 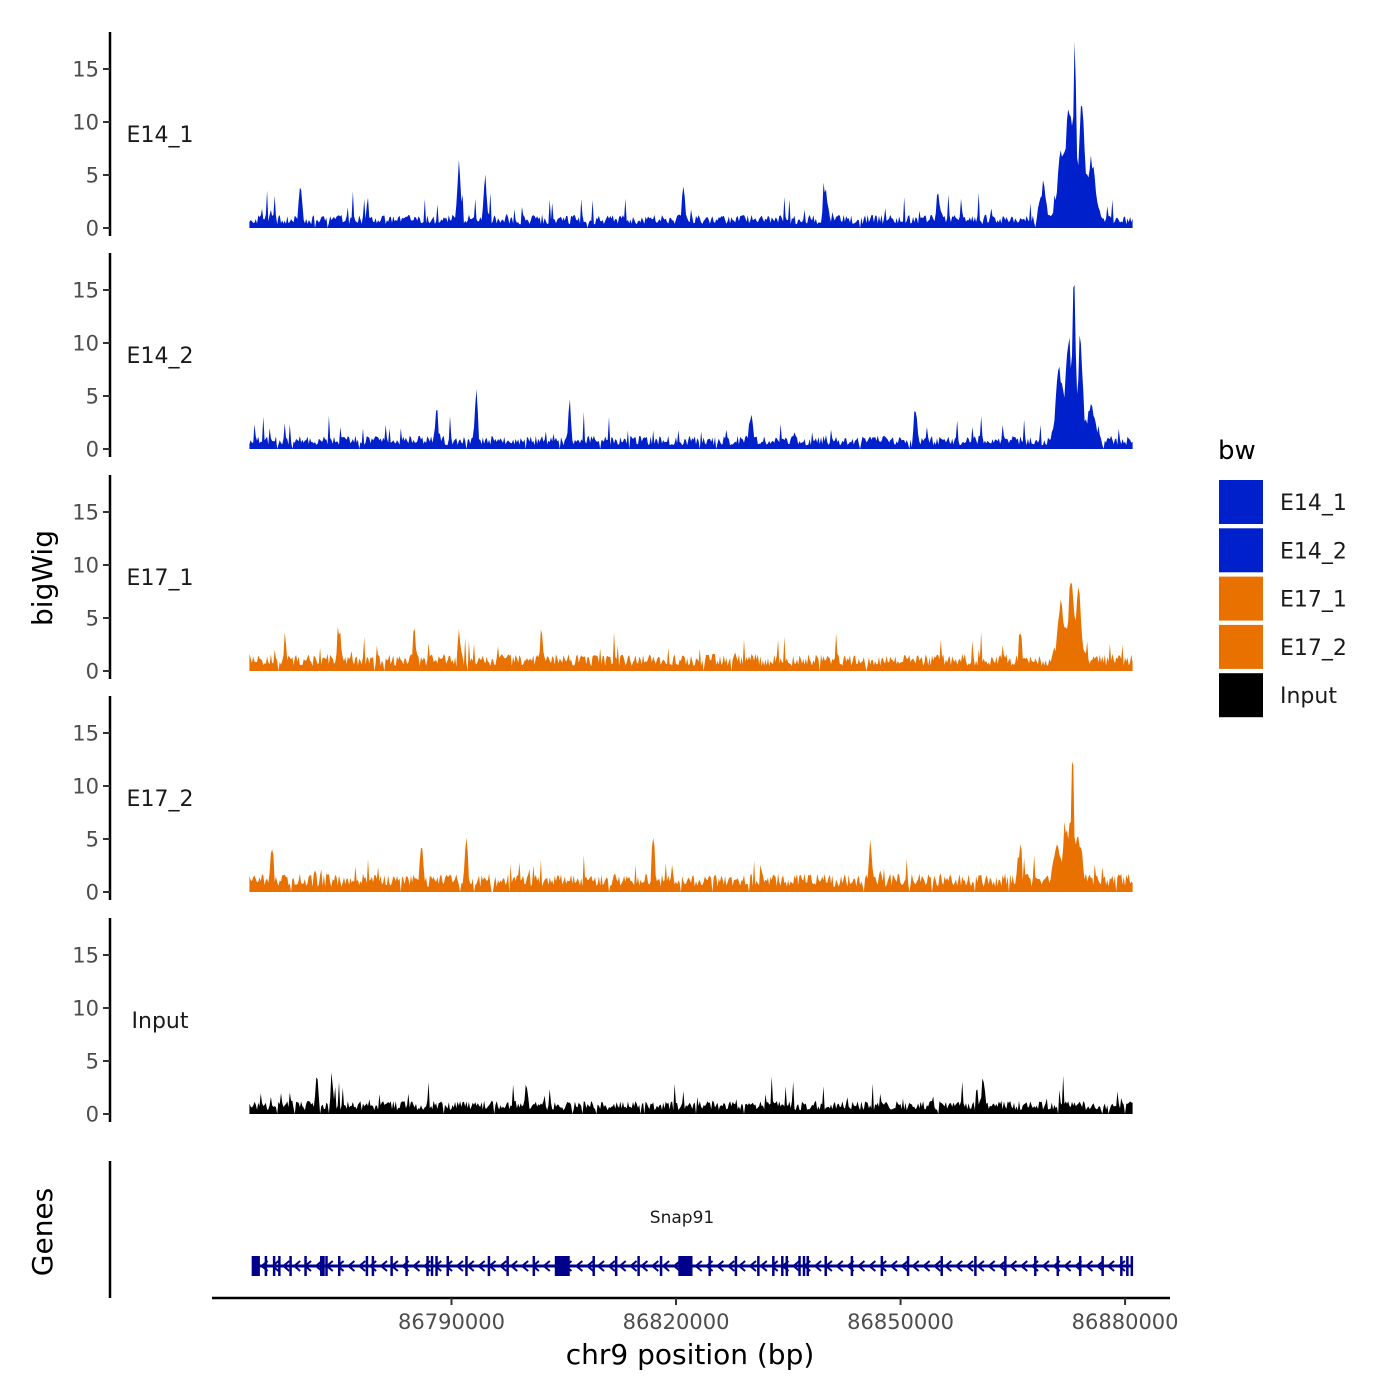 I want to click on y-tick-label-e14-2-5: 5, so click(x=92, y=397).